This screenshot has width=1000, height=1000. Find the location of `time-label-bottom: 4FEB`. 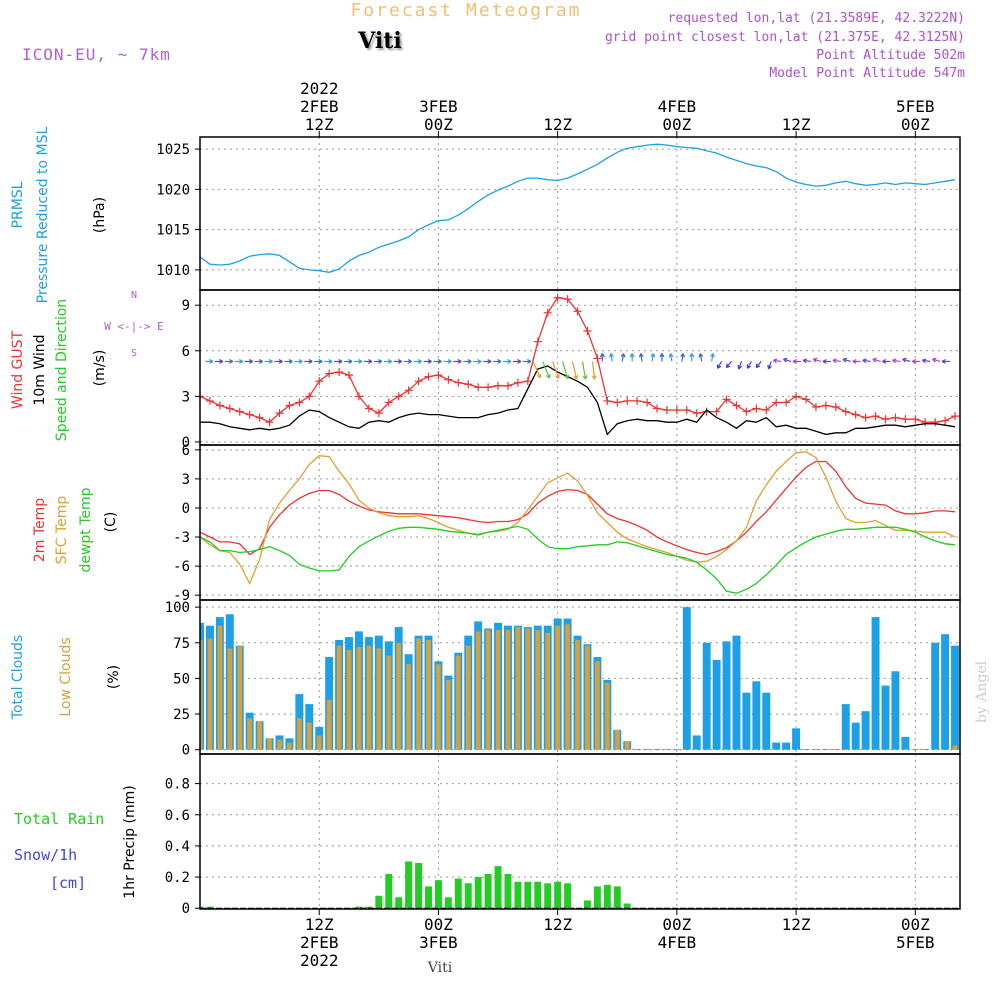

time-label-bottom: 4FEB is located at coordinates (677, 942).